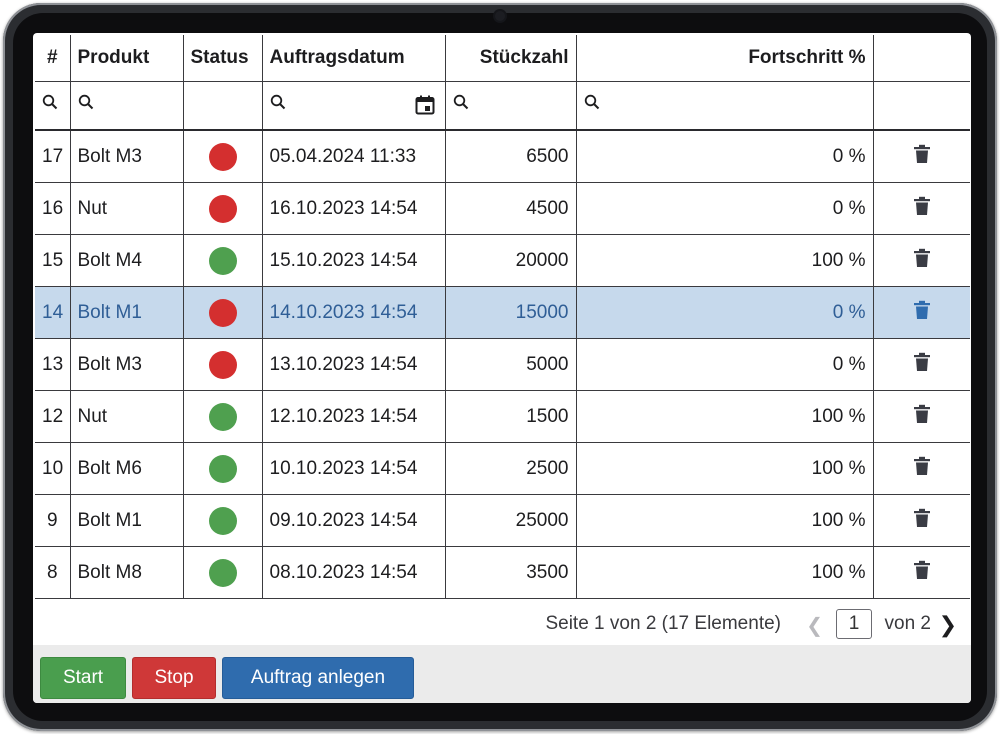  Describe the element at coordinates (126, 312) in the screenshot. I see `cell-product: Bolt M1` at that location.